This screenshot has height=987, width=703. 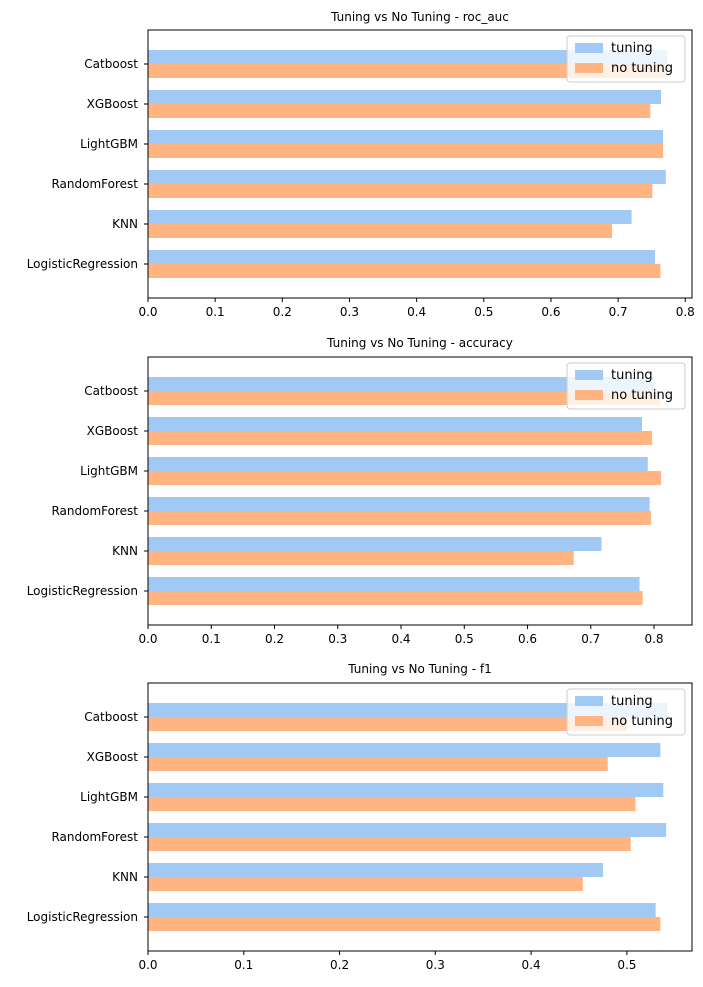 What do you see at coordinates (419, 669) in the screenshot?
I see `chart-title: Tuning vs No Tuning - f1` at bounding box center [419, 669].